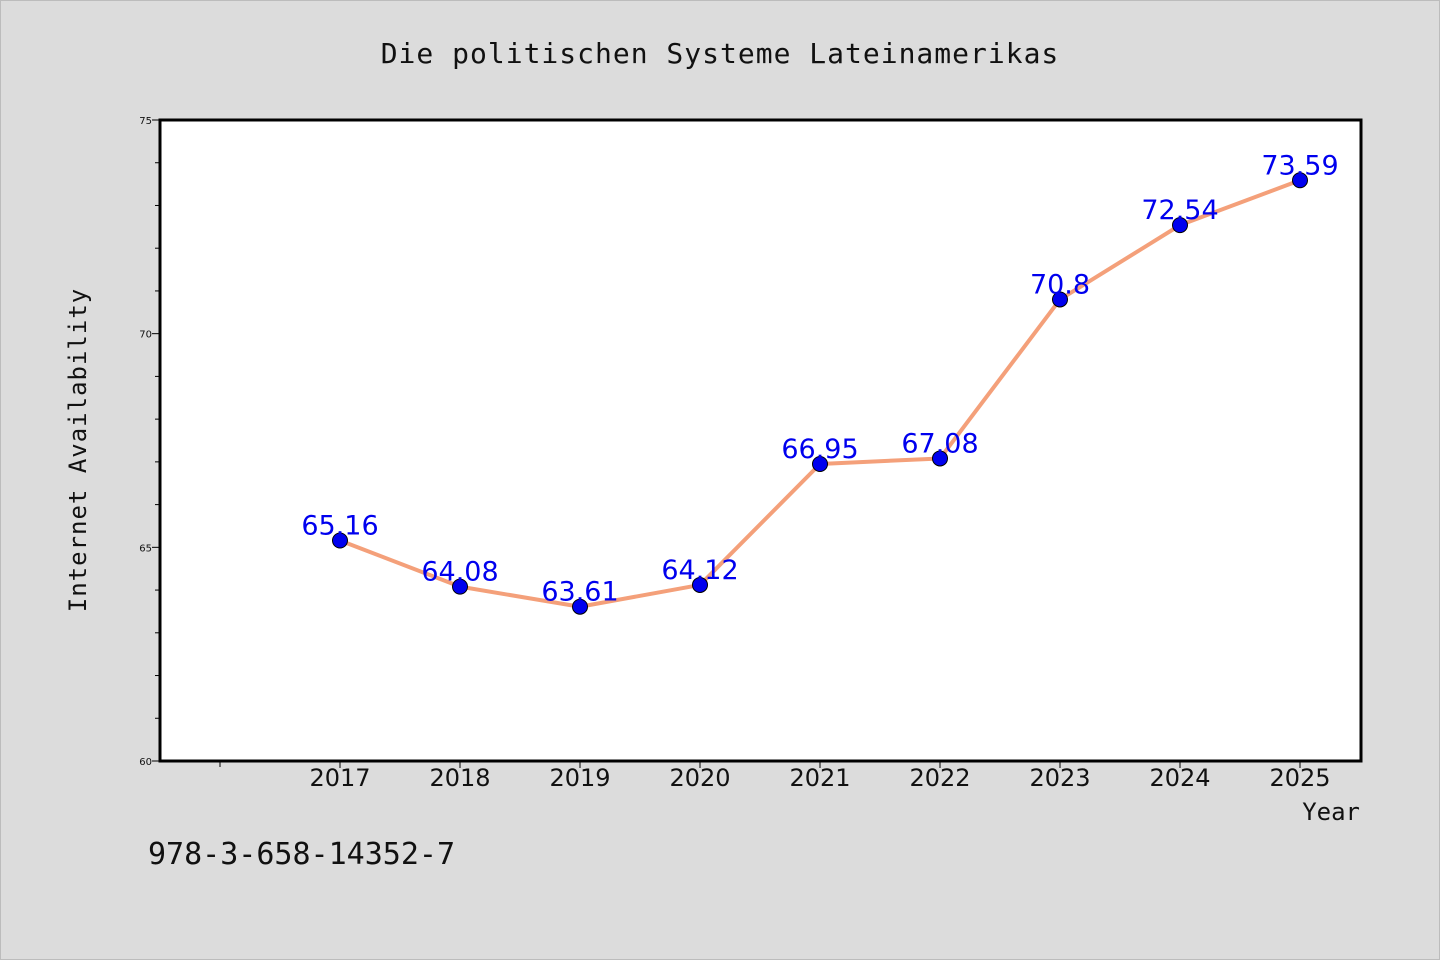 This screenshot has width=1440, height=960. I want to click on x-tick-label: 2019, so click(579, 778).